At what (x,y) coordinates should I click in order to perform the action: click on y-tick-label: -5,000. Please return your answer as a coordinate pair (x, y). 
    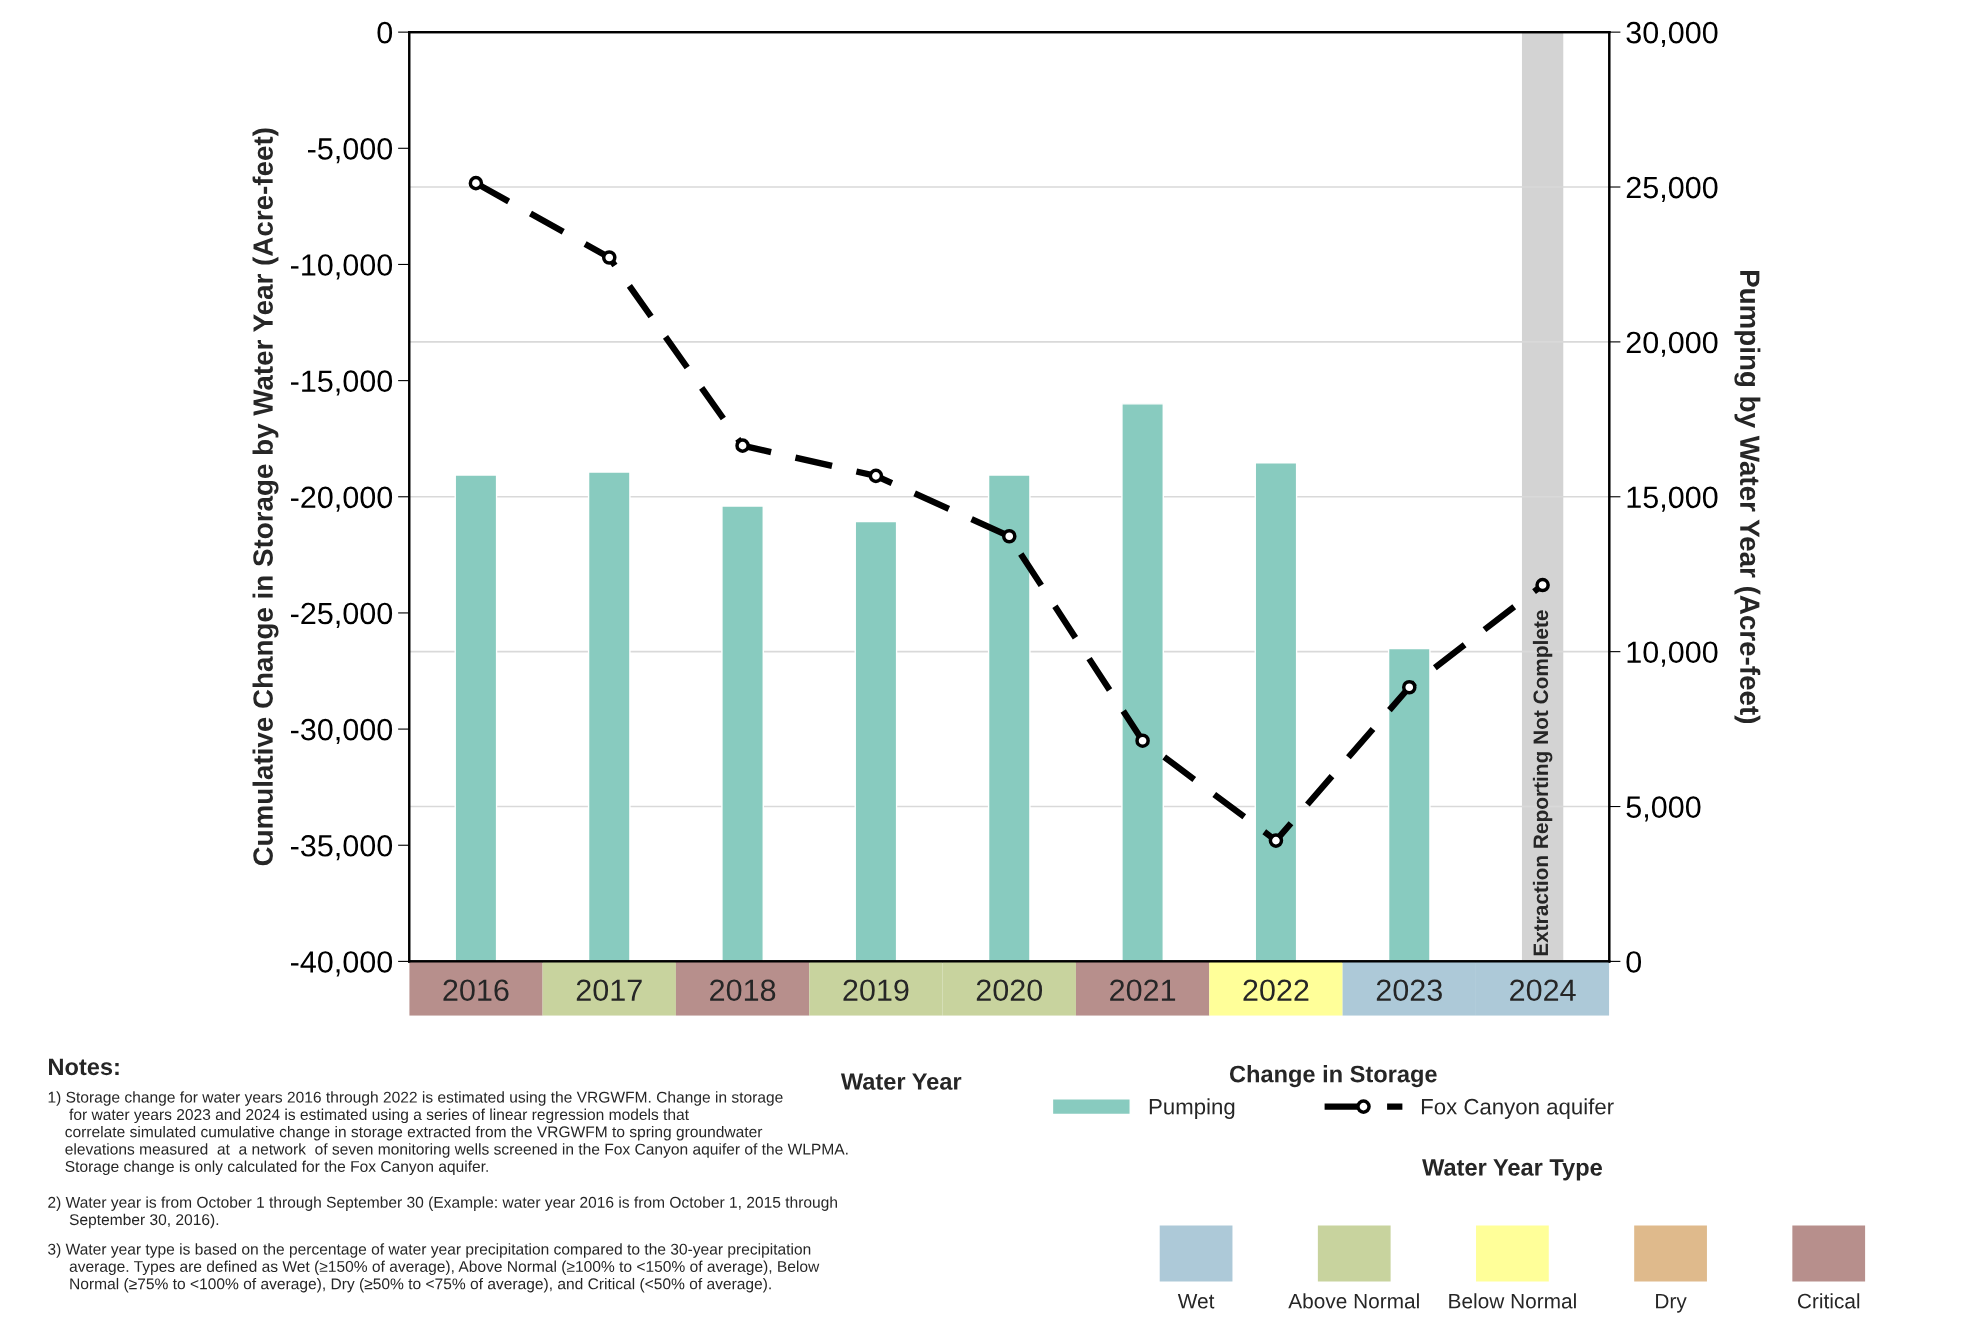
    Looking at the image, I should click on (350, 151).